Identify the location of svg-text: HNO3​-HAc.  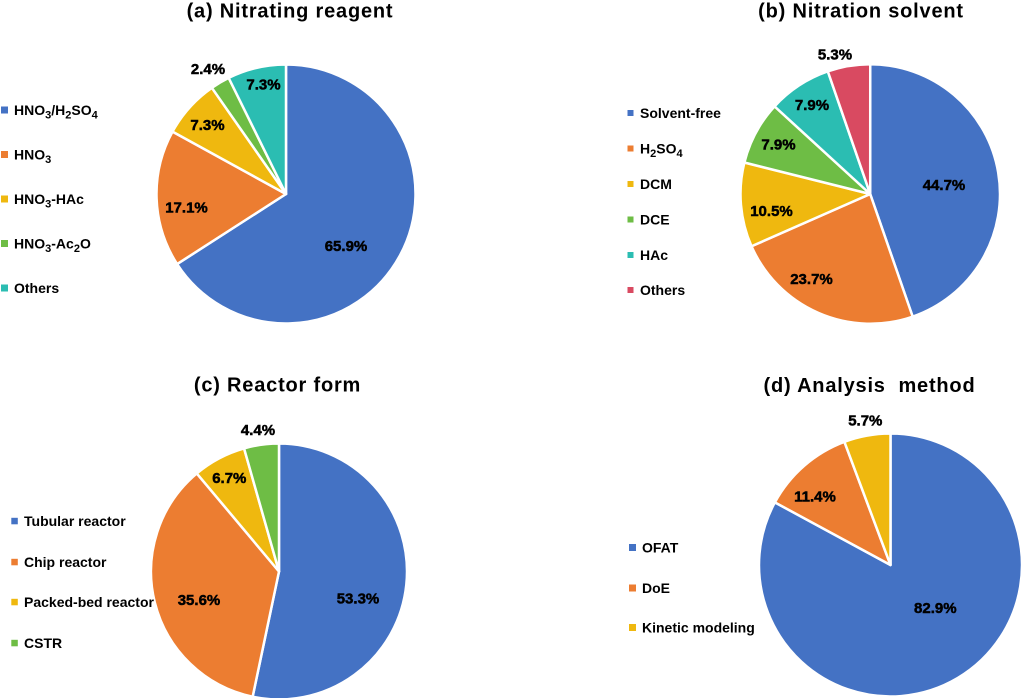
(49, 201).